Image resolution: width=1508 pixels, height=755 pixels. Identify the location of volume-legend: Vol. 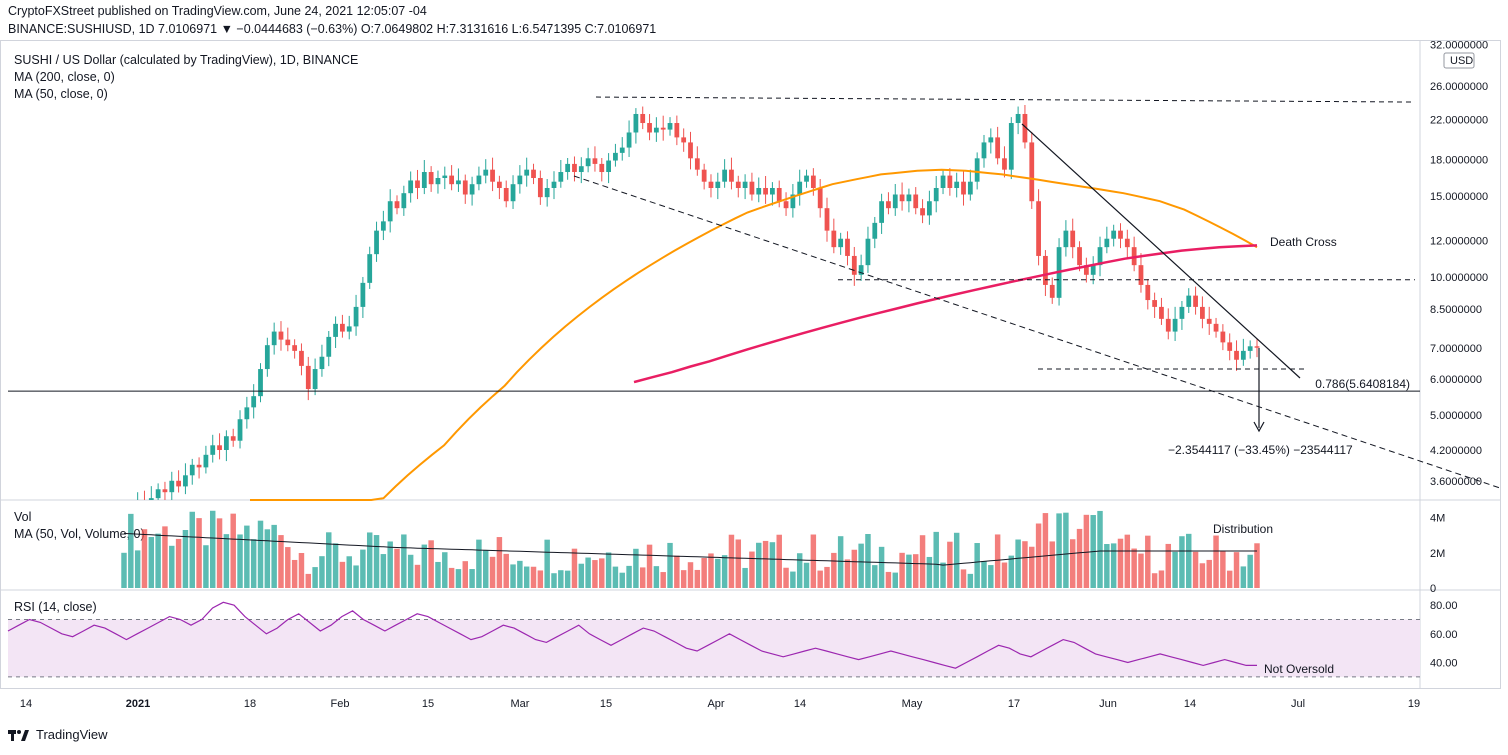
(23, 517).